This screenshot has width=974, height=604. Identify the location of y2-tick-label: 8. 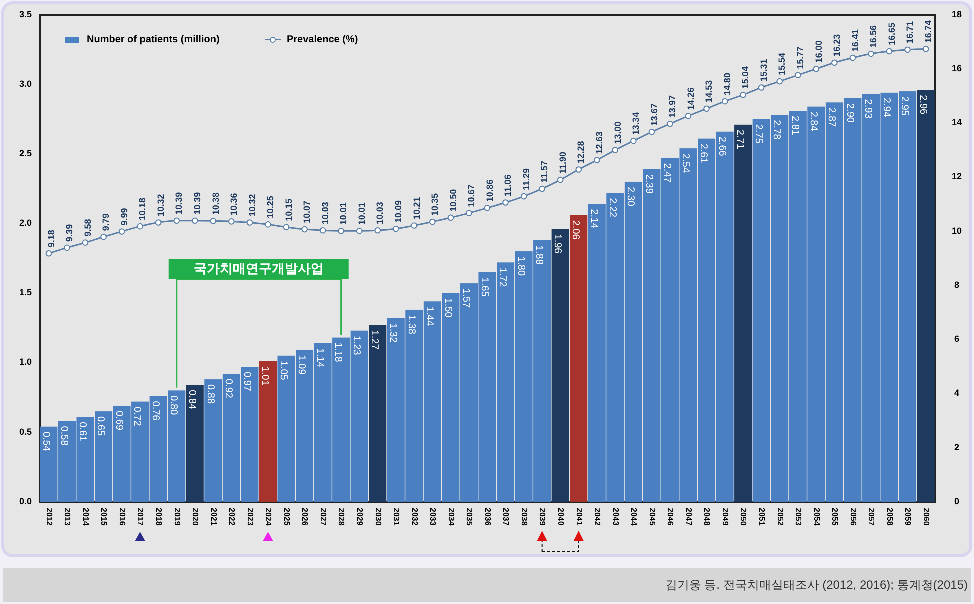
(957, 285).